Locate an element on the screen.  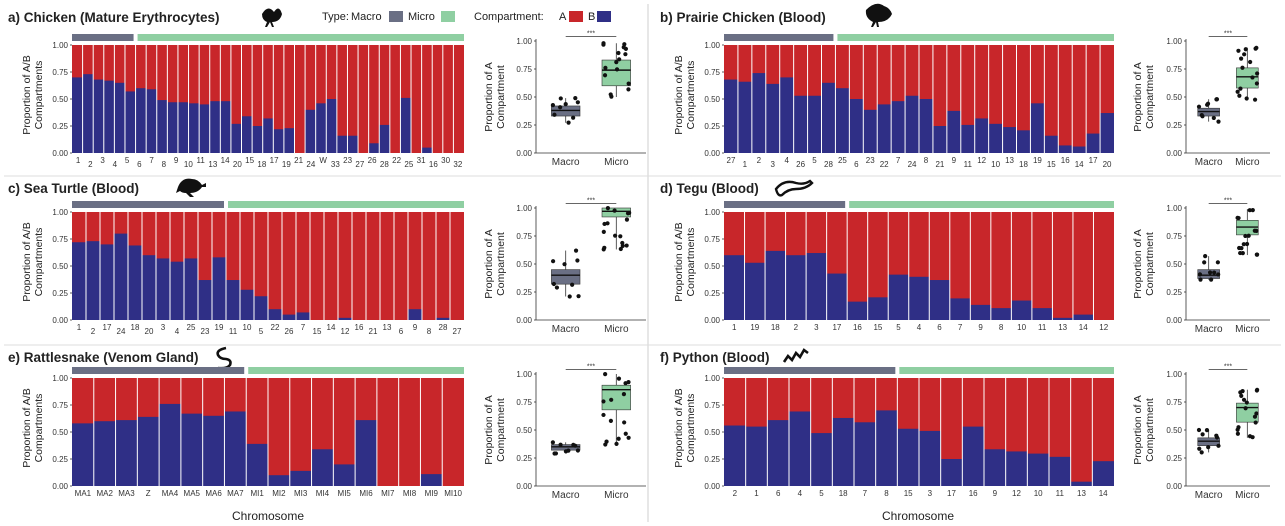
bar-y-axis-label: Proportion of A/BCompartments is located at coordinates (33, 94).